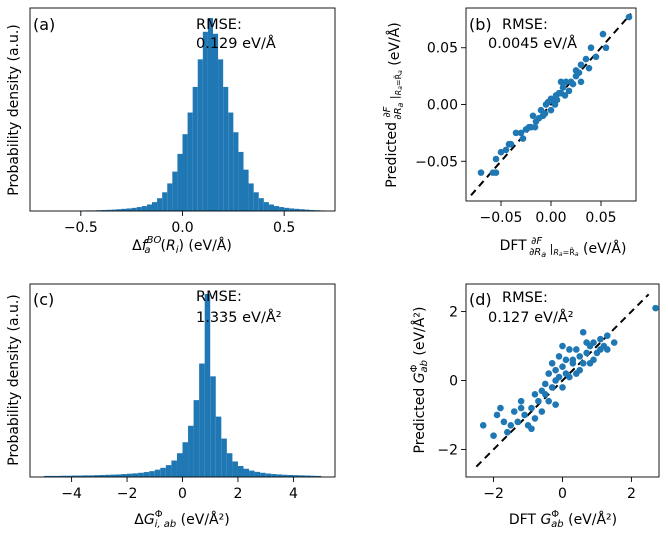 Image resolution: width=668 pixels, height=537 pixels. What do you see at coordinates (562, 380) in the screenshot?
I see `panel-d-identity-line` at bounding box center [562, 380].